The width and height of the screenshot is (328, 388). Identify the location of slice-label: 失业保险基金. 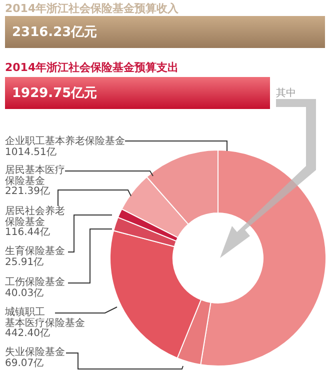
(35, 352).